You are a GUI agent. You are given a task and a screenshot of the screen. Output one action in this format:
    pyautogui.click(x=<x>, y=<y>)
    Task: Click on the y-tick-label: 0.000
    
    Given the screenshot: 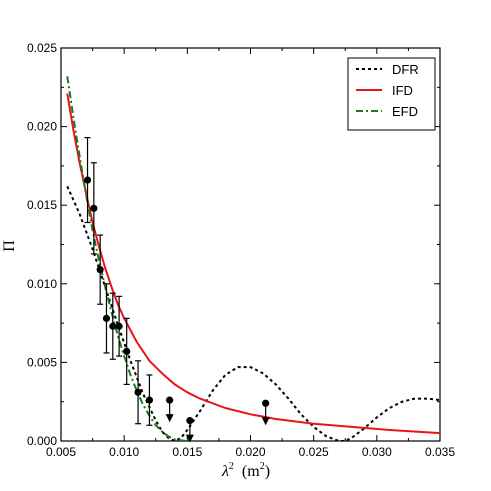 What is the action you would take?
    pyautogui.click(x=42, y=441)
    